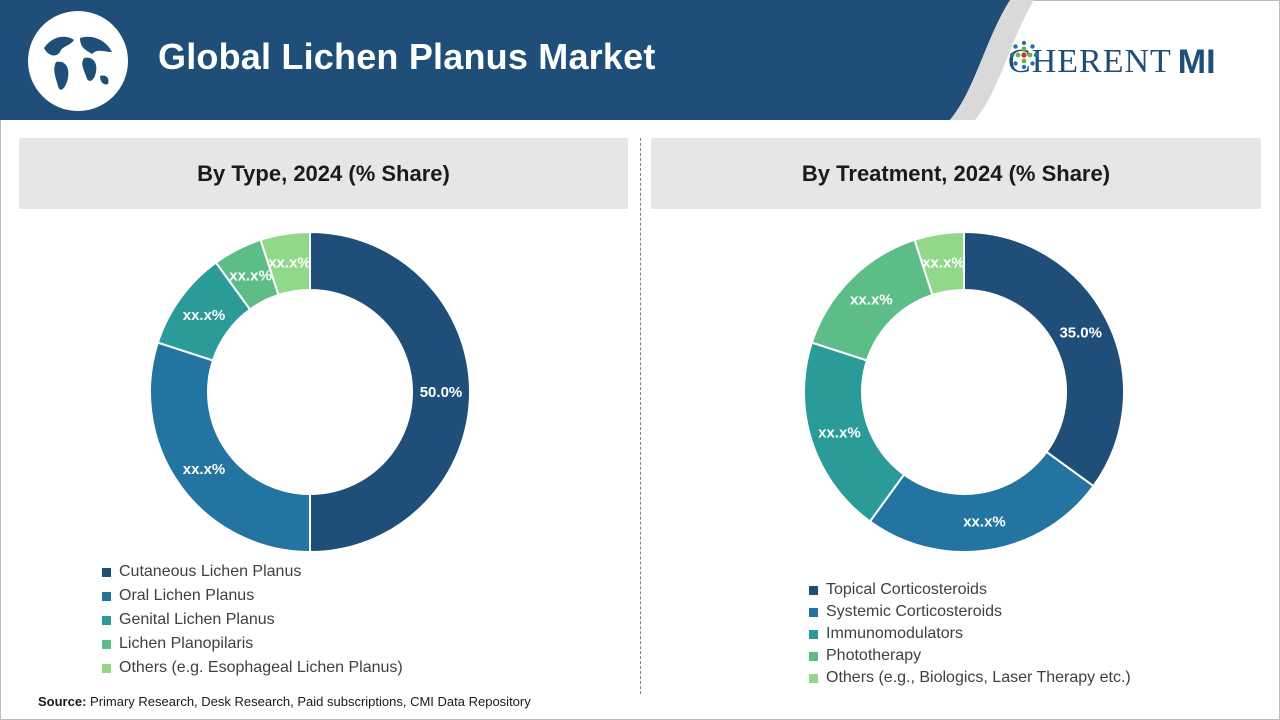 Image resolution: width=1280 pixels, height=720 pixels. Describe the element at coordinates (323, 173) in the screenshot. I see `panel-title-by-type: By Type, 2024 (% Share)` at that location.